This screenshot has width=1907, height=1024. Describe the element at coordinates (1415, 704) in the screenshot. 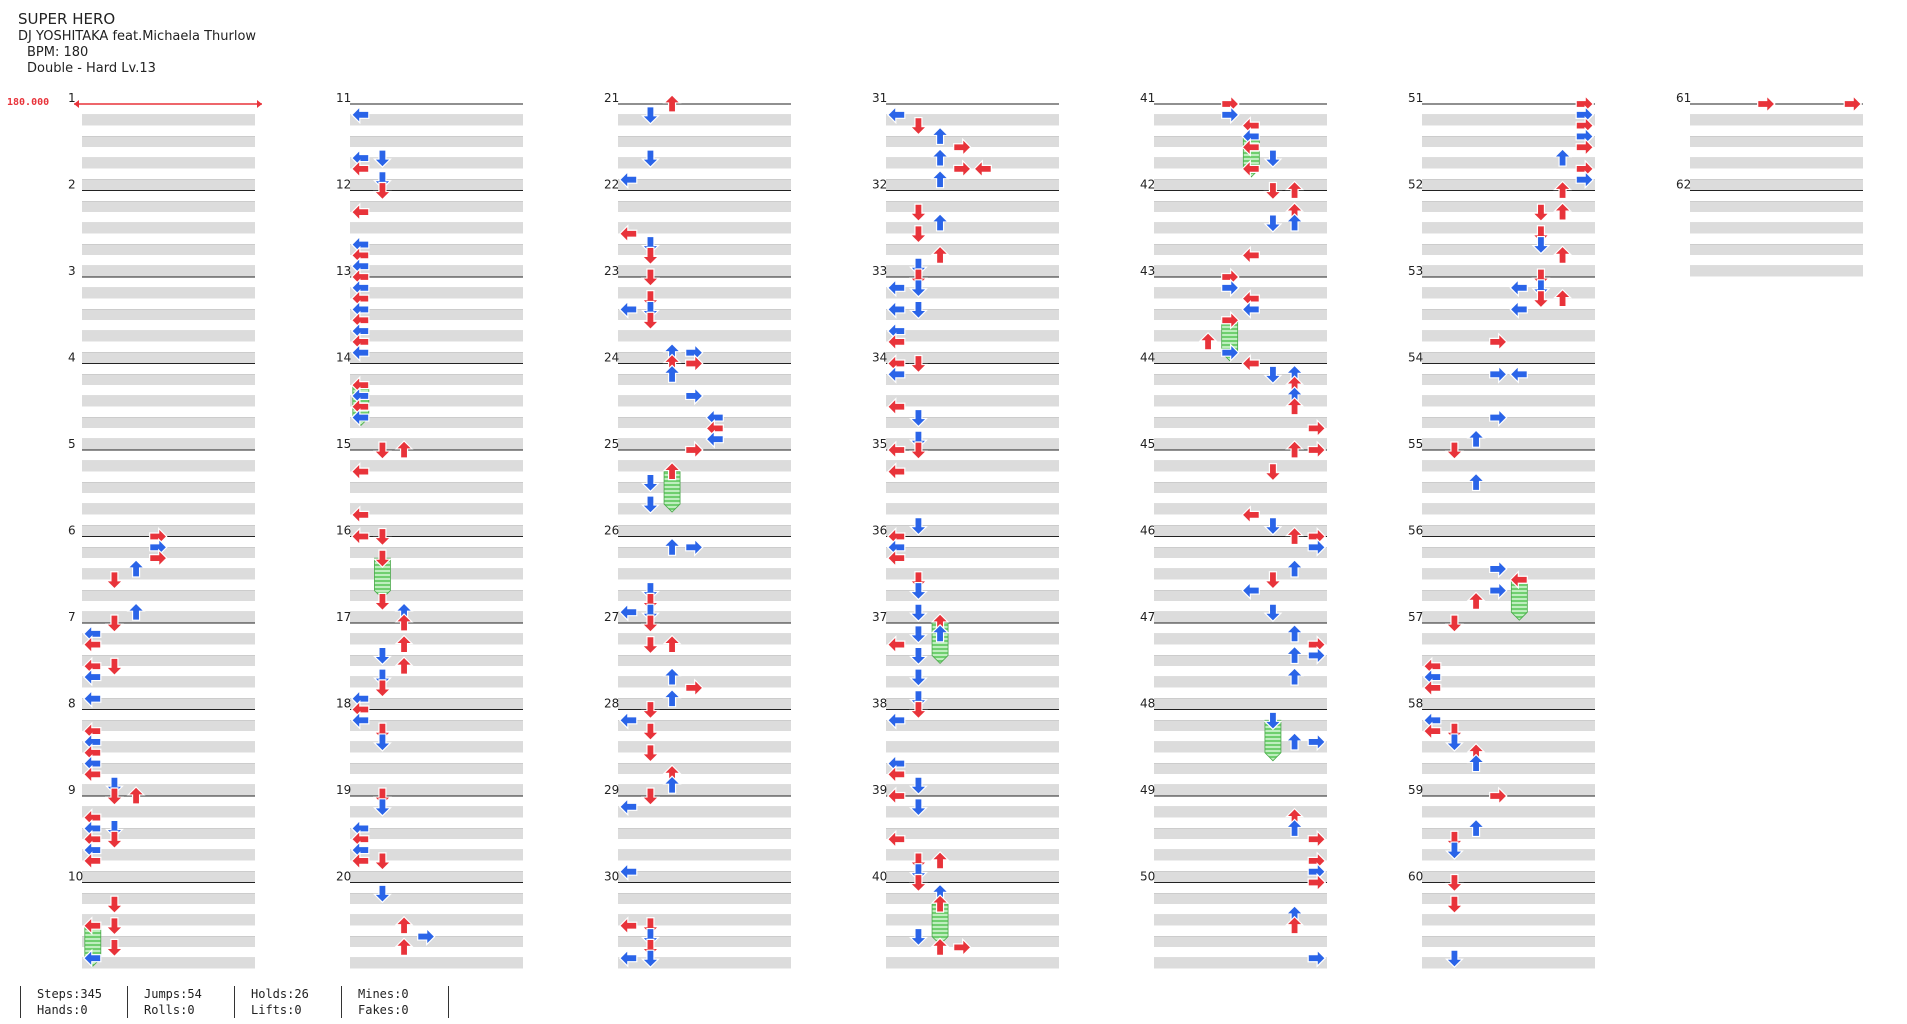

I see `measure-number: 58` at that location.